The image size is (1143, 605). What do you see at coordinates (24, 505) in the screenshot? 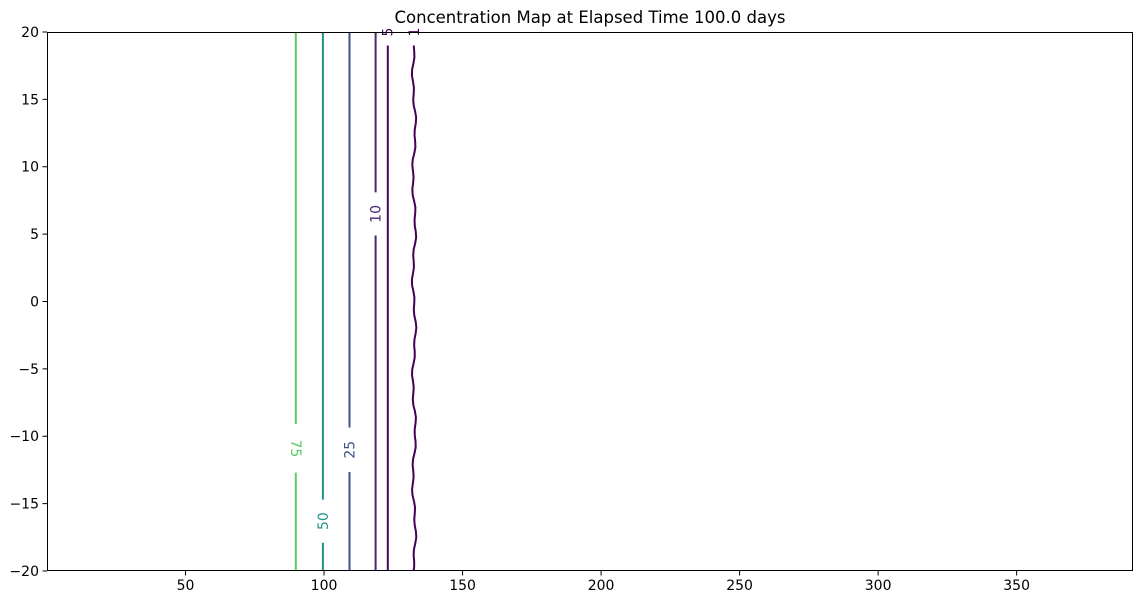
I see `y-tick-label--15: −15` at bounding box center [24, 505].